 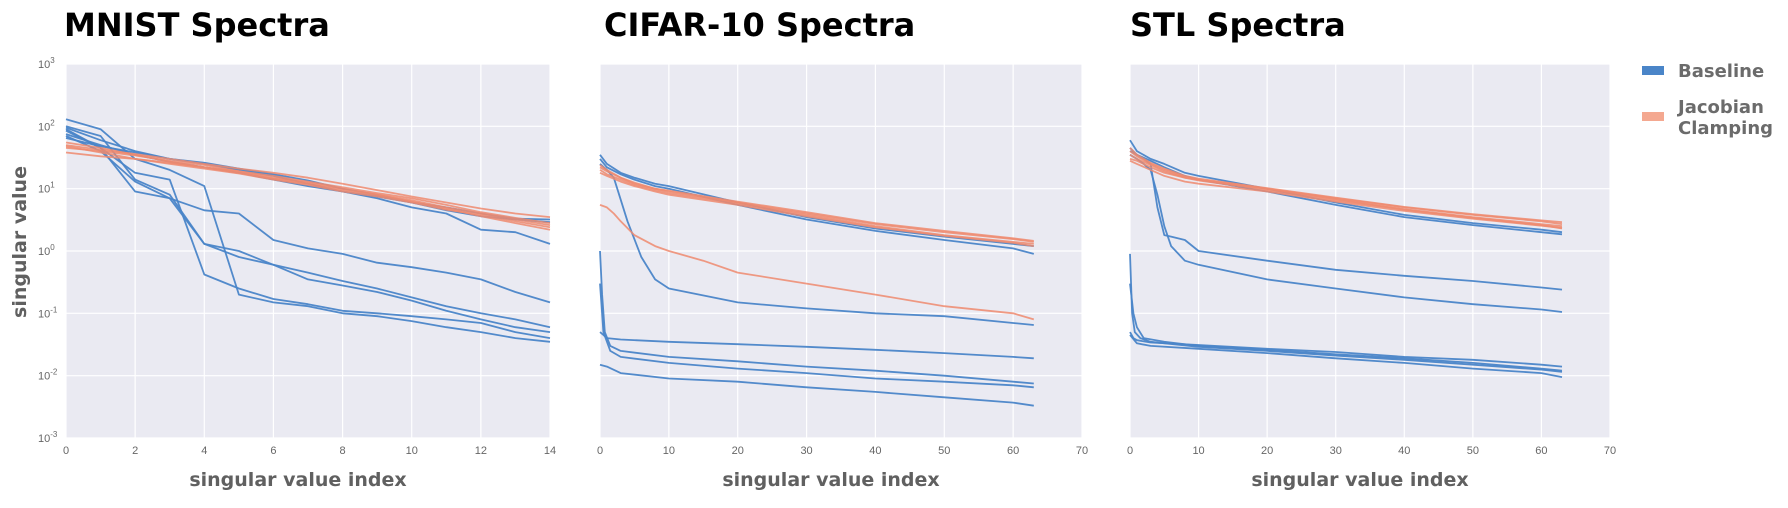 What do you see at coordinates (1724, 118) in the screenshot?
I see `legend-label-jacobian: Jacobian Clamping` at bounding box center [1724, 118].